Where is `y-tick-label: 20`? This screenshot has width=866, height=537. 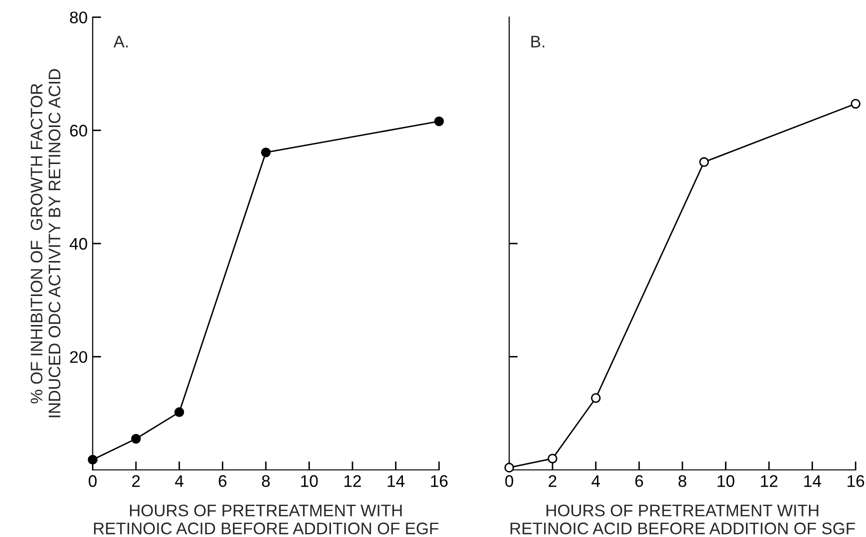 y-tick-label: 20 is located at coordinates (79, 357).